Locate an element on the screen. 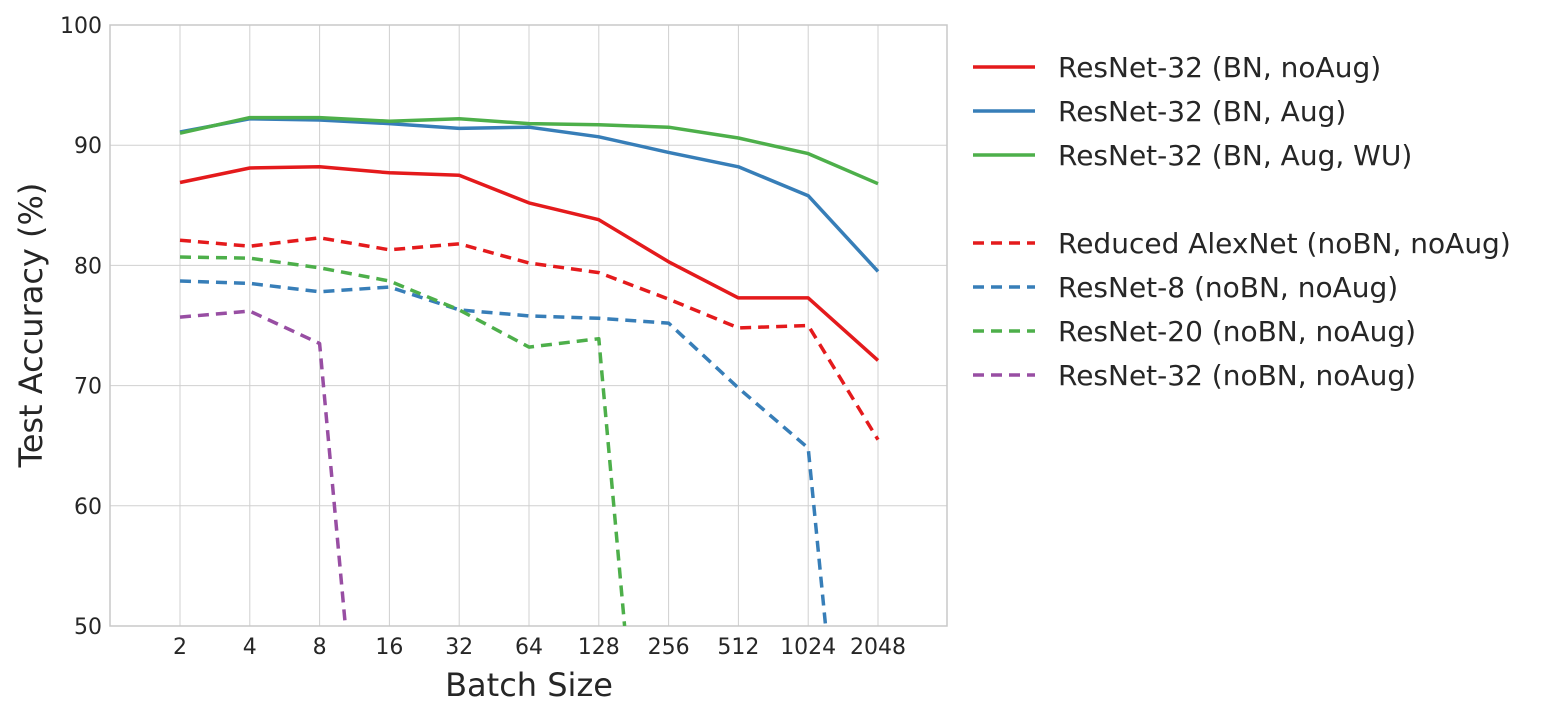 This screenshot has height=717, width=1568. y-tick-label: 80 is located at coordinates (88, 266).